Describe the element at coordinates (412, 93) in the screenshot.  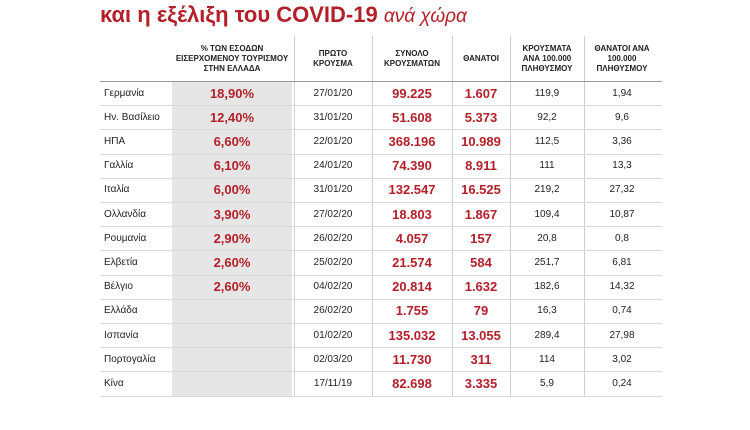
I see `cell-value: 99.225` at that location.